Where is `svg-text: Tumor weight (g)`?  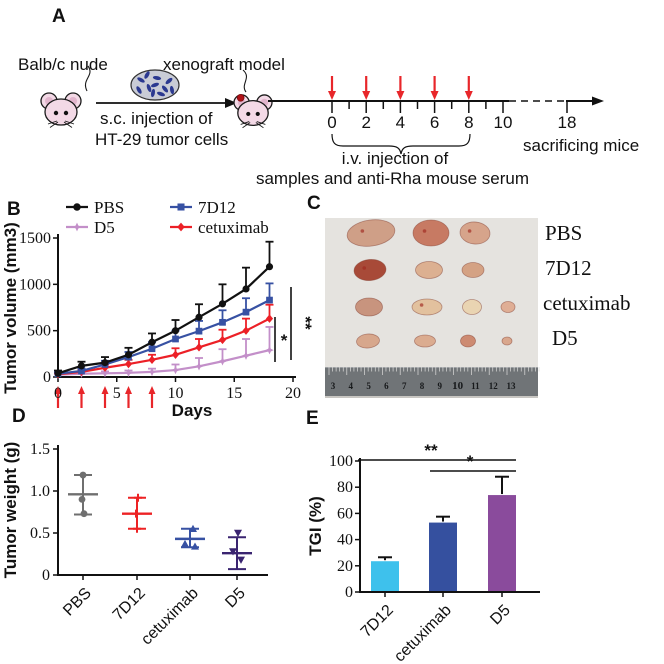
svg-text: Tumor weight (g) is located at coordinates (10, 510).